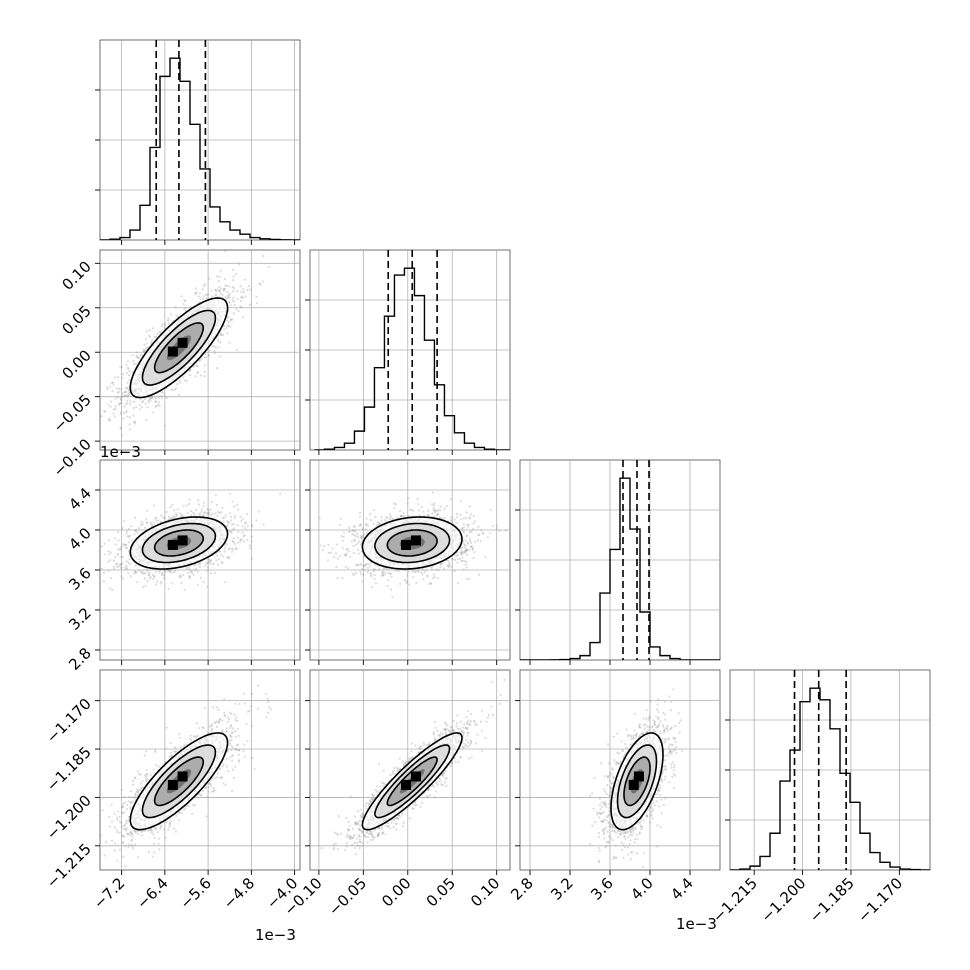  Describe the element at coordinates (80, 499) in the screenshot. I see `y-tick-label: 4.4` at that location.